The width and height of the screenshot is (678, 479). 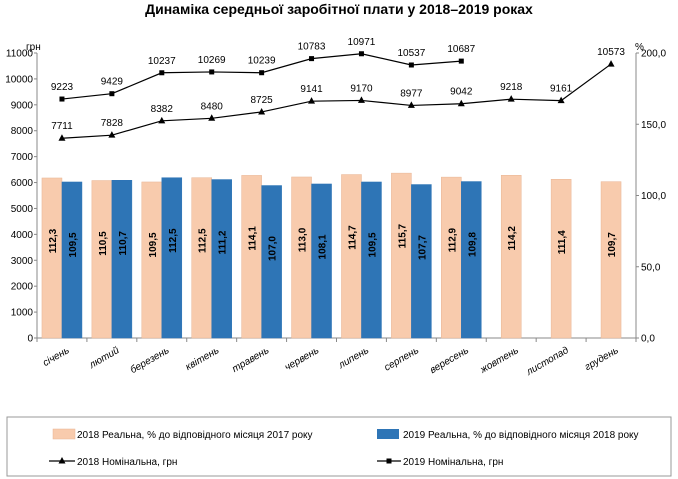 What do you see at coordinates (639, 47) in the screenshot?
I see `right-axis-unit: %` at bounding box center [639, 47].